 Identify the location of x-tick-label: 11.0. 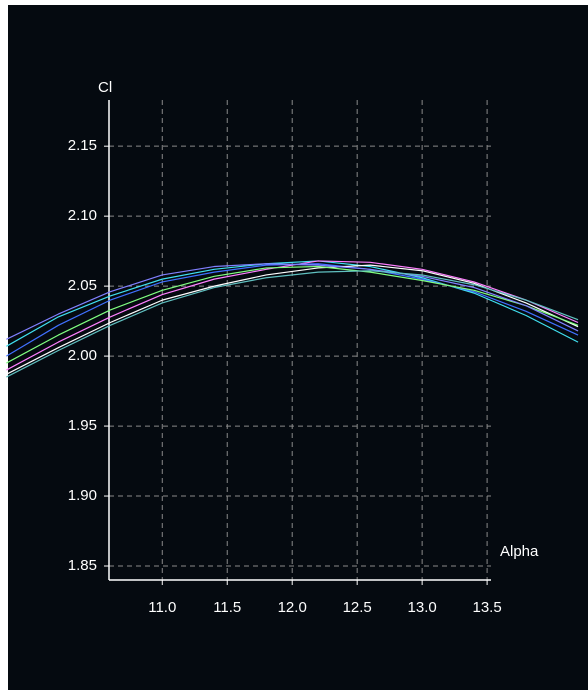
(162, 607).